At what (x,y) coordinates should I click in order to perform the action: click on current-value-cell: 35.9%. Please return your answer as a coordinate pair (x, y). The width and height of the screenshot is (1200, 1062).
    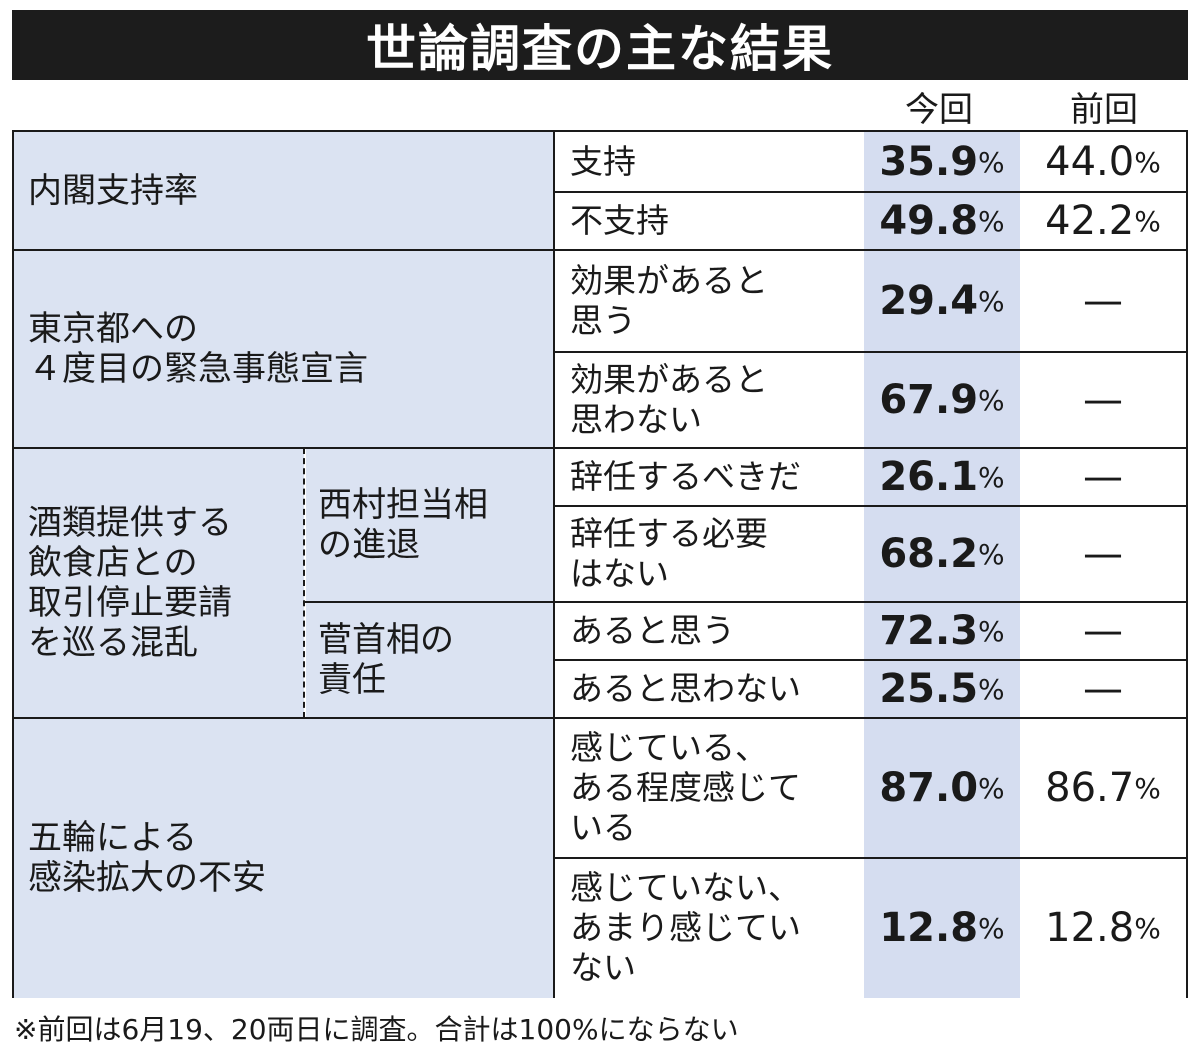
    Looking at the image, I should click on (942, 162).